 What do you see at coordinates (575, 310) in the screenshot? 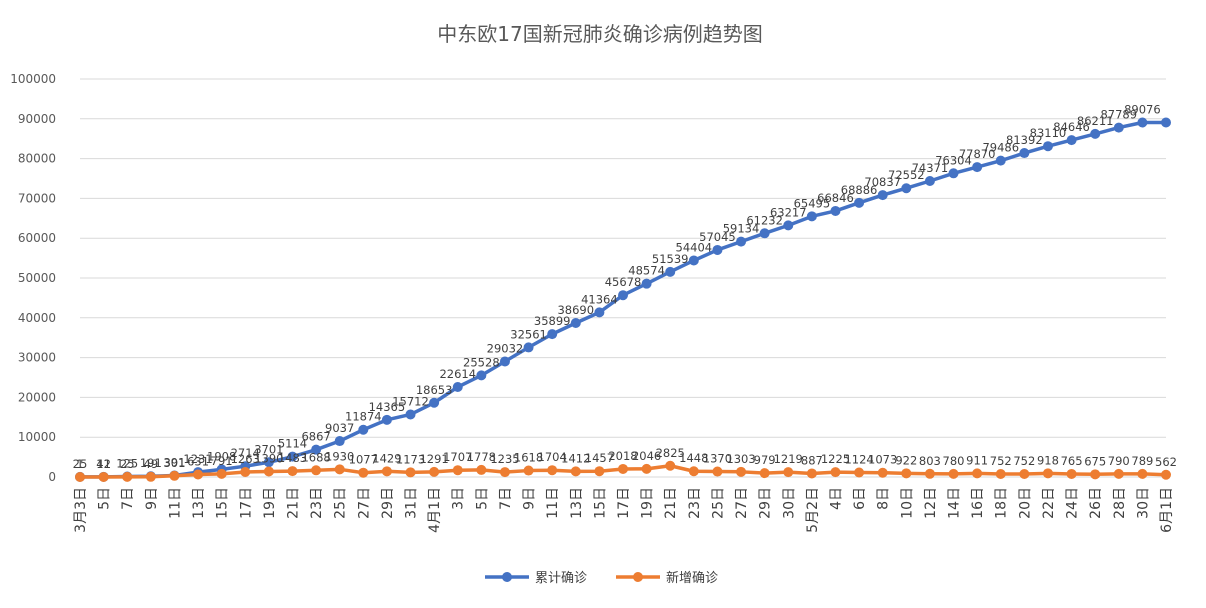
I see `data-label: 38690` at bounding box center [575, 310].